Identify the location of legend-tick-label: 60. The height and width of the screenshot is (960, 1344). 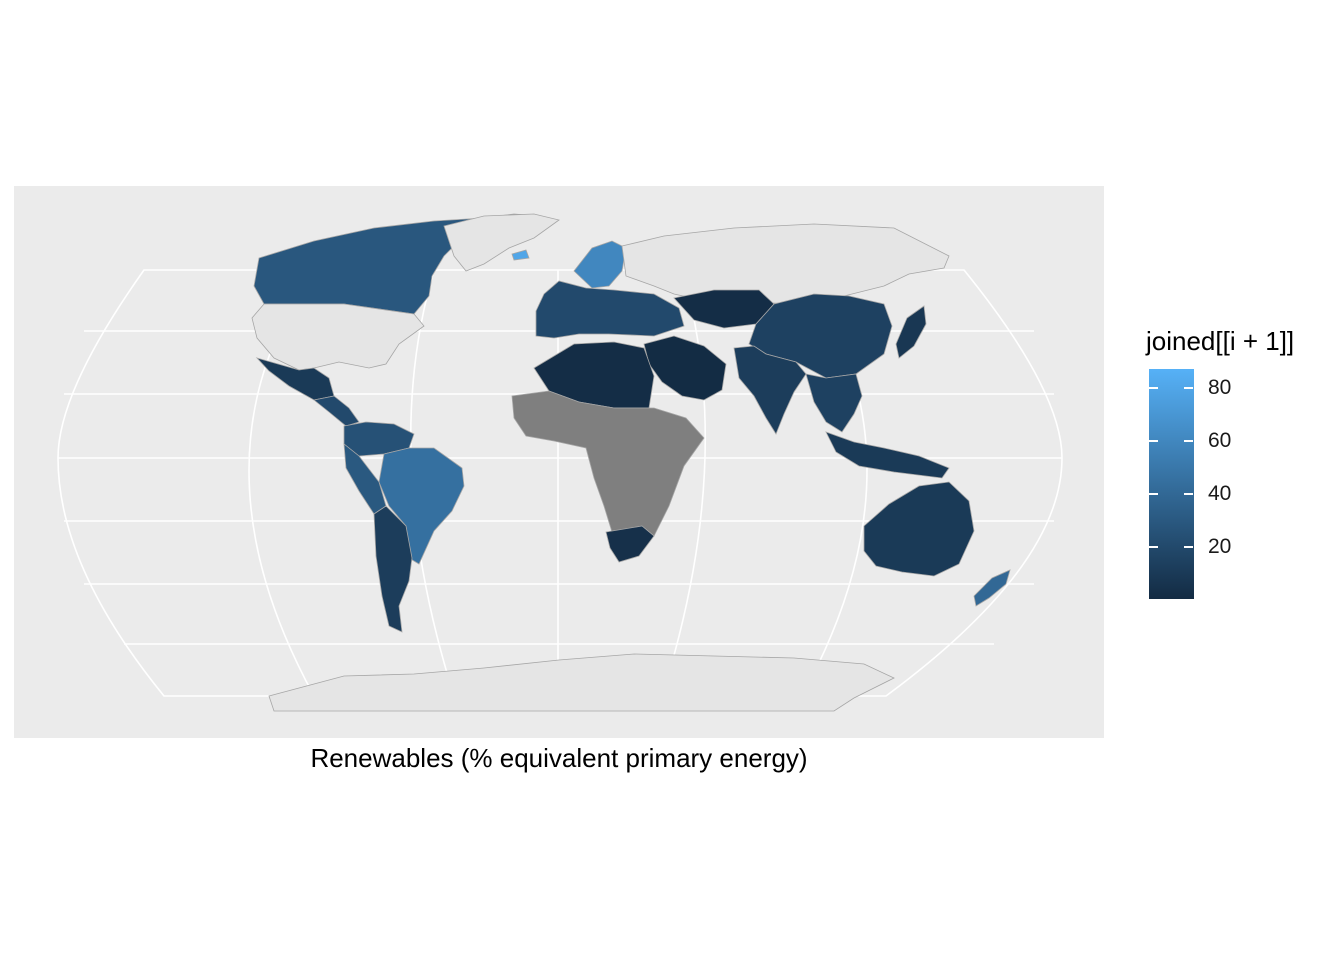
(1220, 440).